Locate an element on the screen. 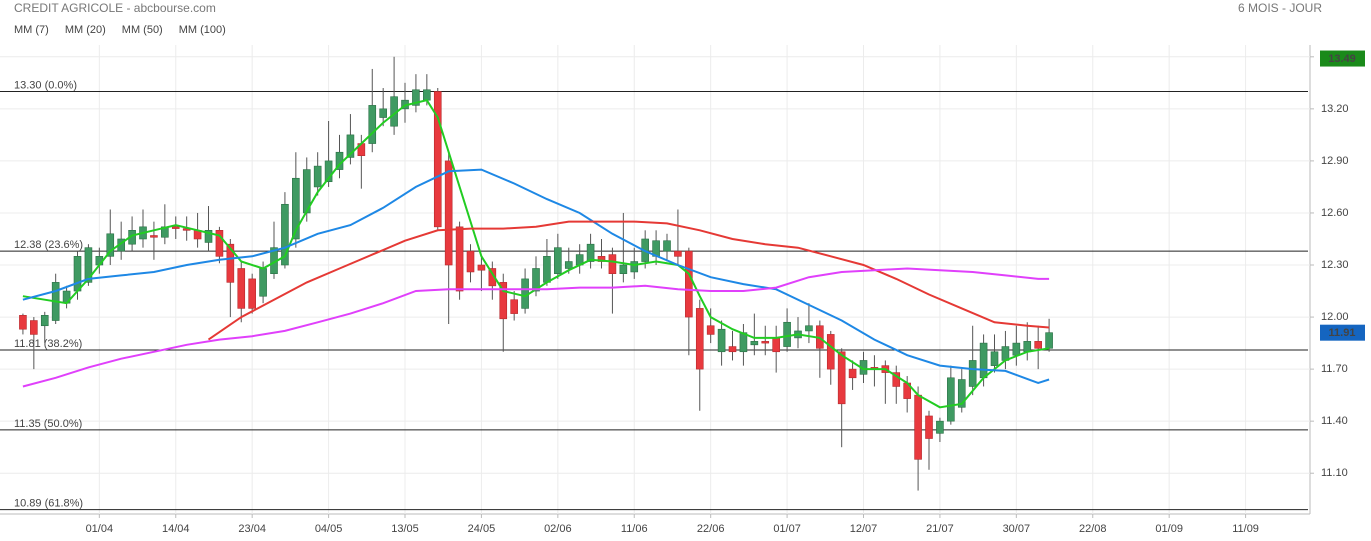 The width and height of the screenshot is (1371, 541). x-tick-label: 22/08 is located at coordinates (1093, 529).